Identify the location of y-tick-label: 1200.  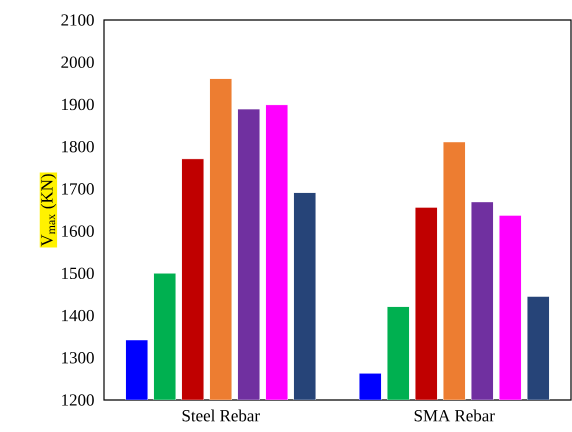
(78, 400).